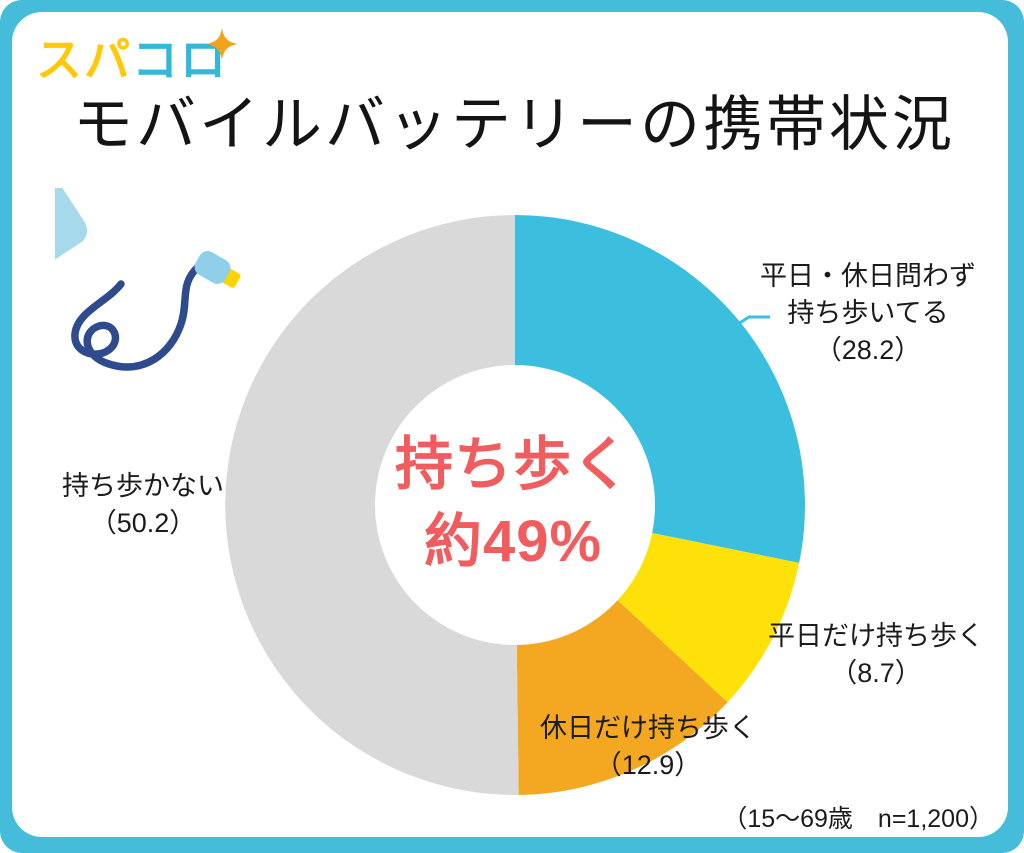 The image size is (1024, 853). I want to click on logo-text-cyan: コロ, so click(180, 60).